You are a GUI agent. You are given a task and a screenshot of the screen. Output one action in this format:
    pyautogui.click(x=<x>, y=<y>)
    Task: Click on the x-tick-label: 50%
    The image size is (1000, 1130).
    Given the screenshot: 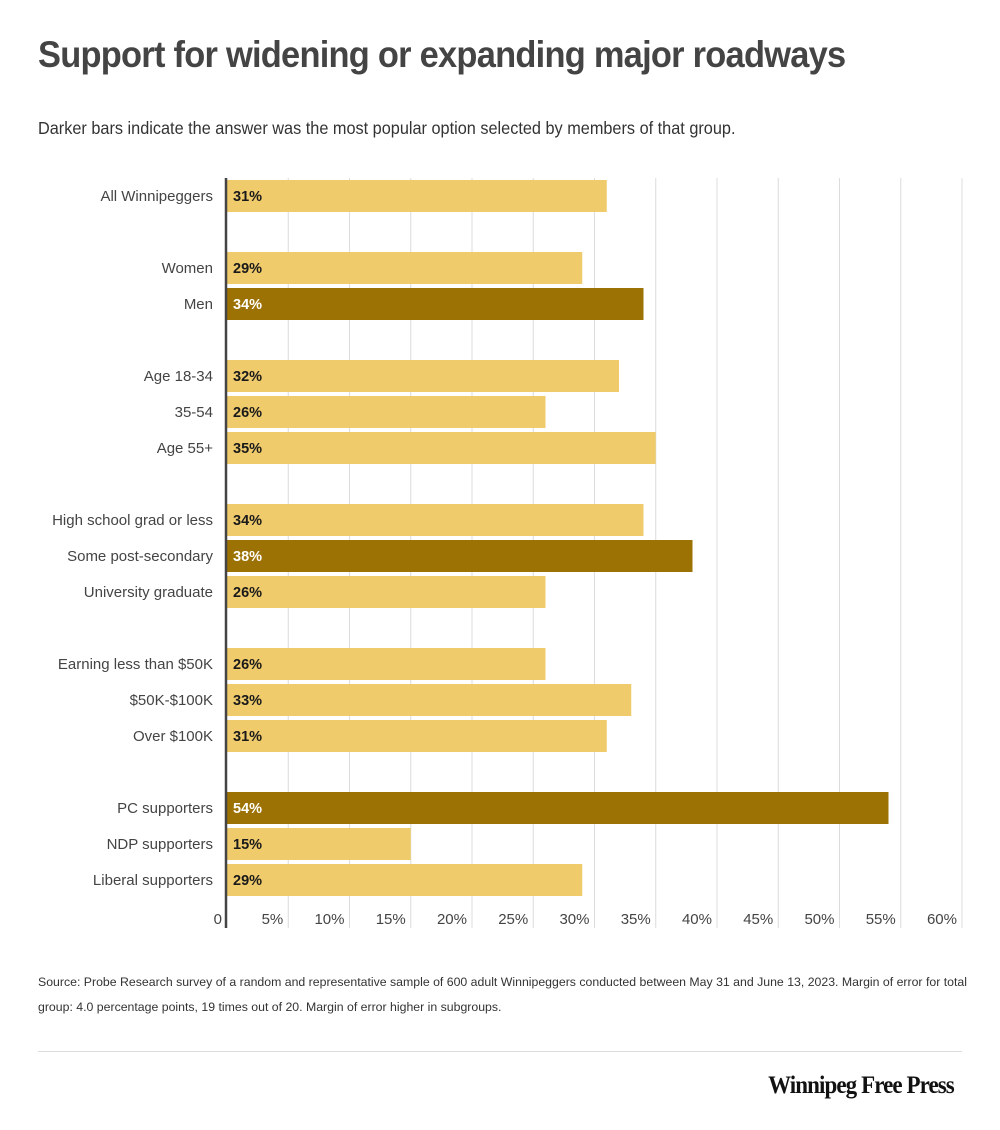 What is the action you would take?
    pyautogui.click(x=819, y=919)
    